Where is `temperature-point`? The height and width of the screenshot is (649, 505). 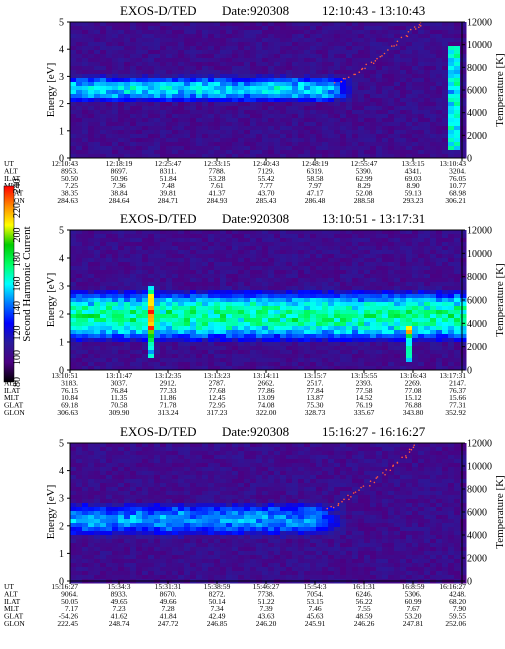
temperature-point is located at coordinates (341, 81).